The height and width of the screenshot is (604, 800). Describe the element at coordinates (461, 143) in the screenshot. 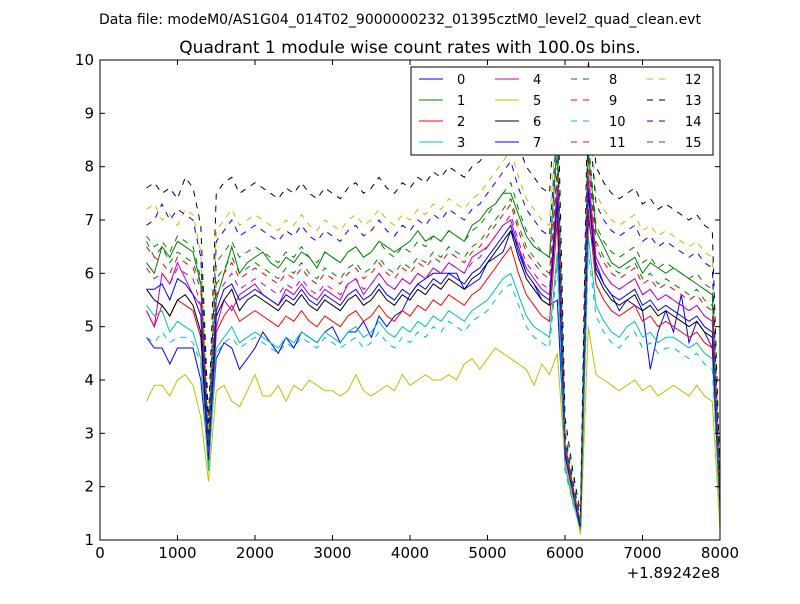

I see `legend-label-3: 3` at that location.